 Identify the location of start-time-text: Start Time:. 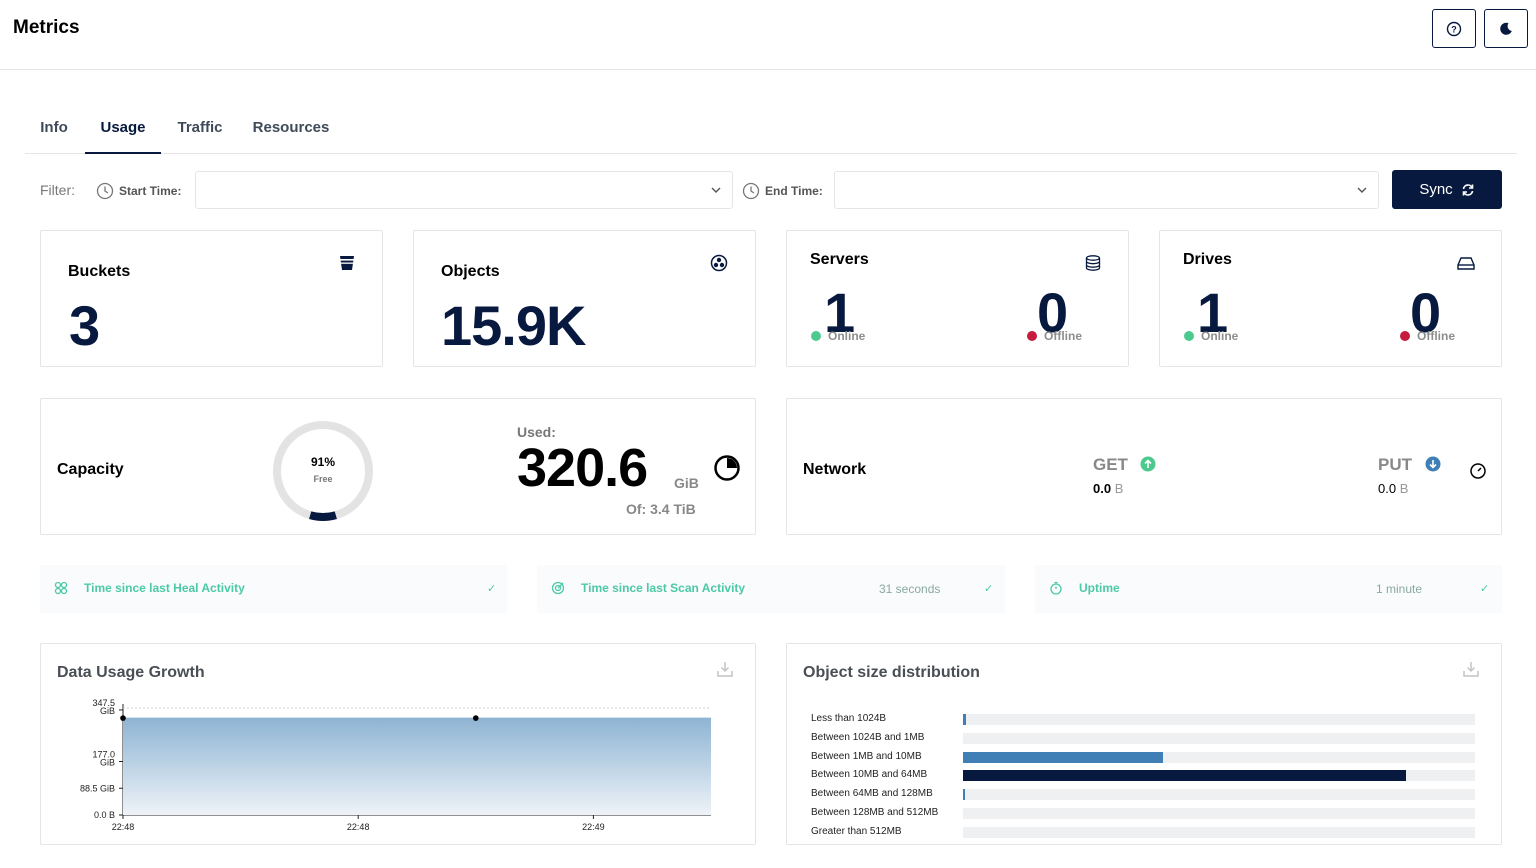
(150, 191).